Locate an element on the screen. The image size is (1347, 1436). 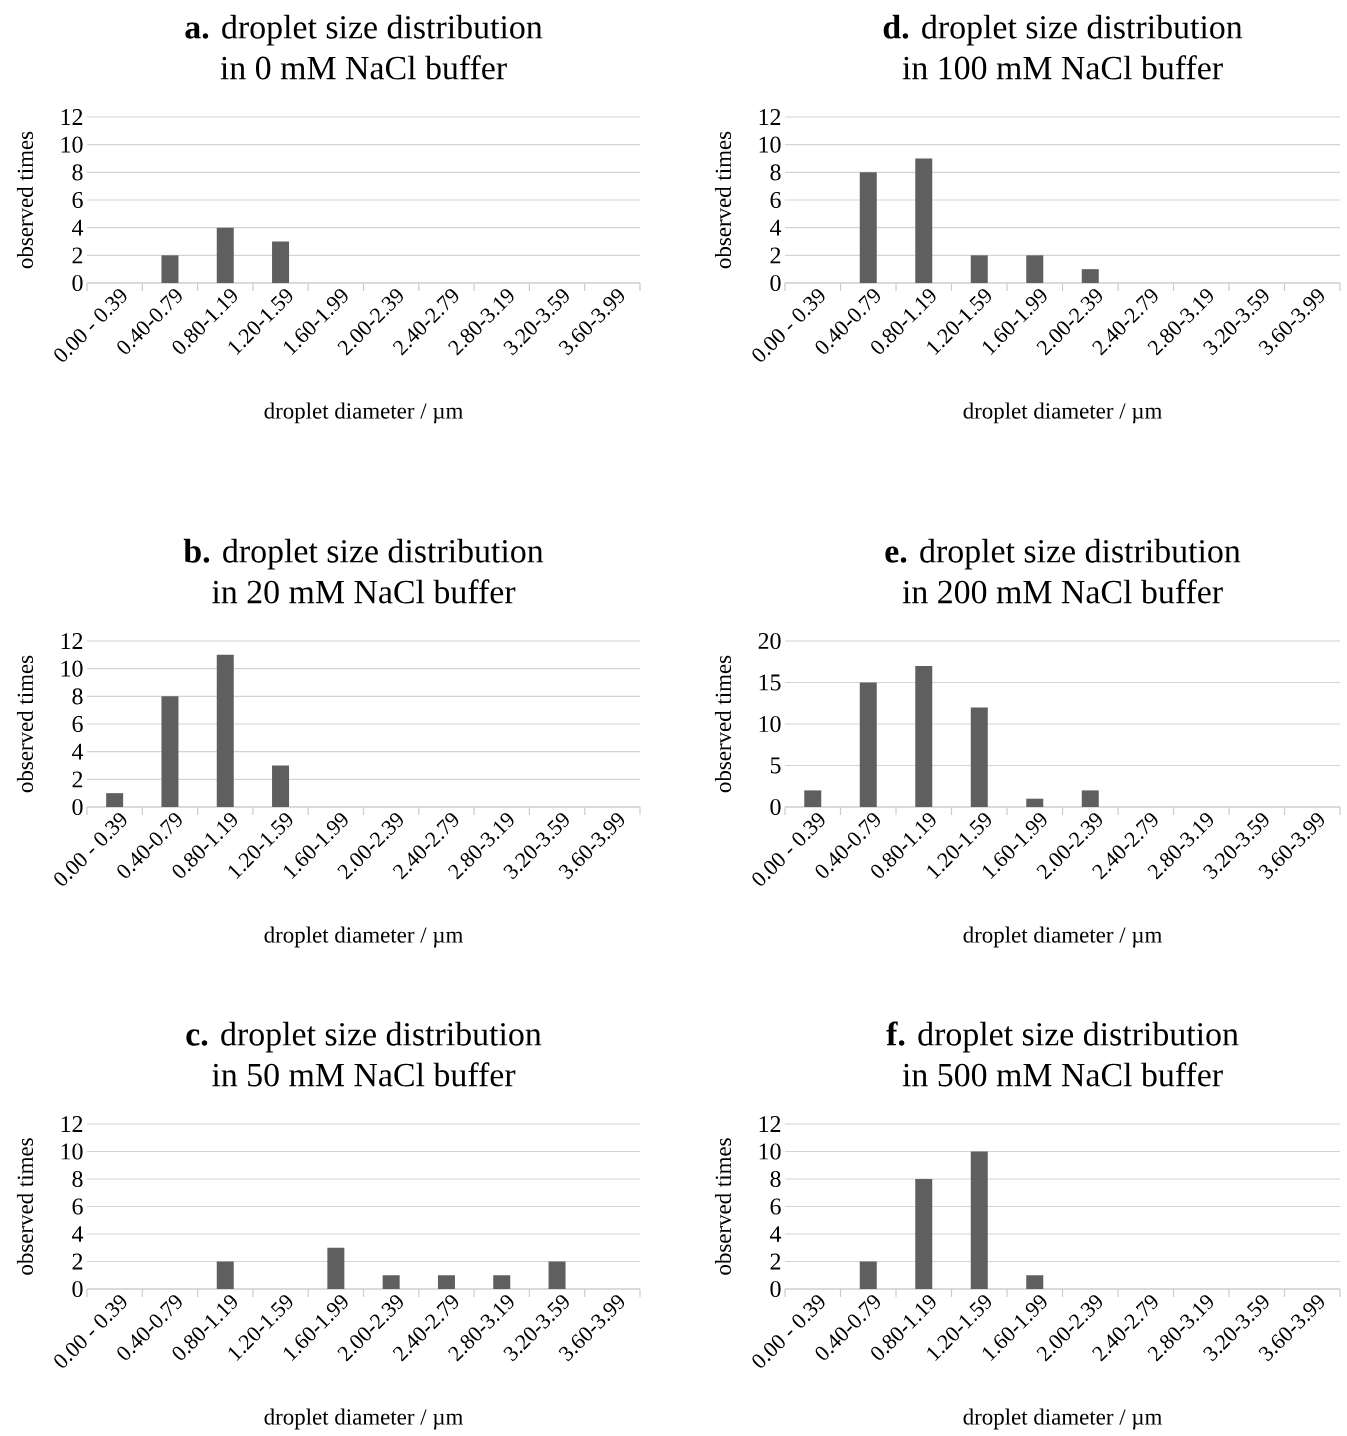
y-tick-label: 20 is located at coordinates (769, 641).